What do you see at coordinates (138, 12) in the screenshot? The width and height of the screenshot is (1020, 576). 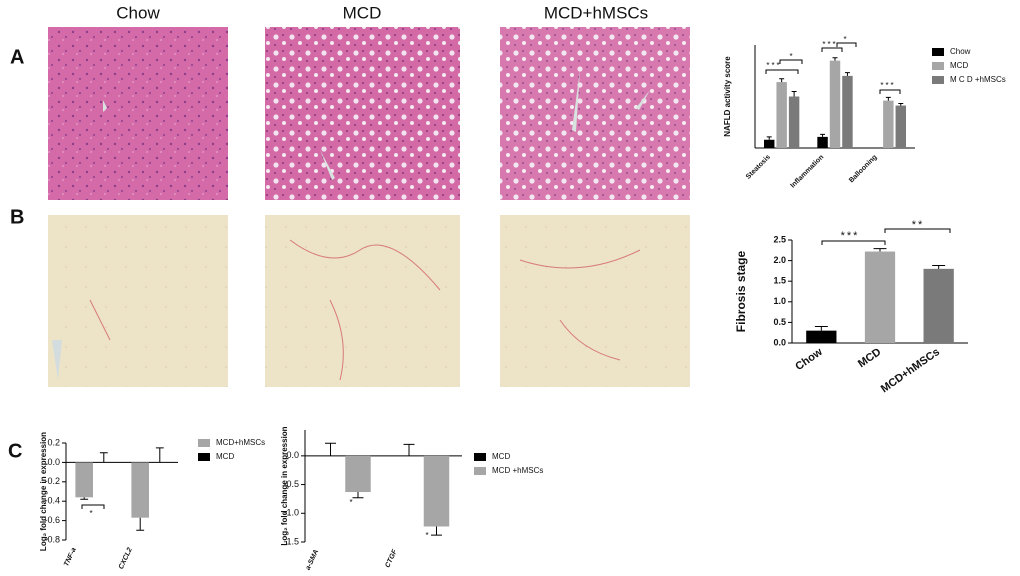 I see `image-header: Chow` at bounding box center [138, 12].